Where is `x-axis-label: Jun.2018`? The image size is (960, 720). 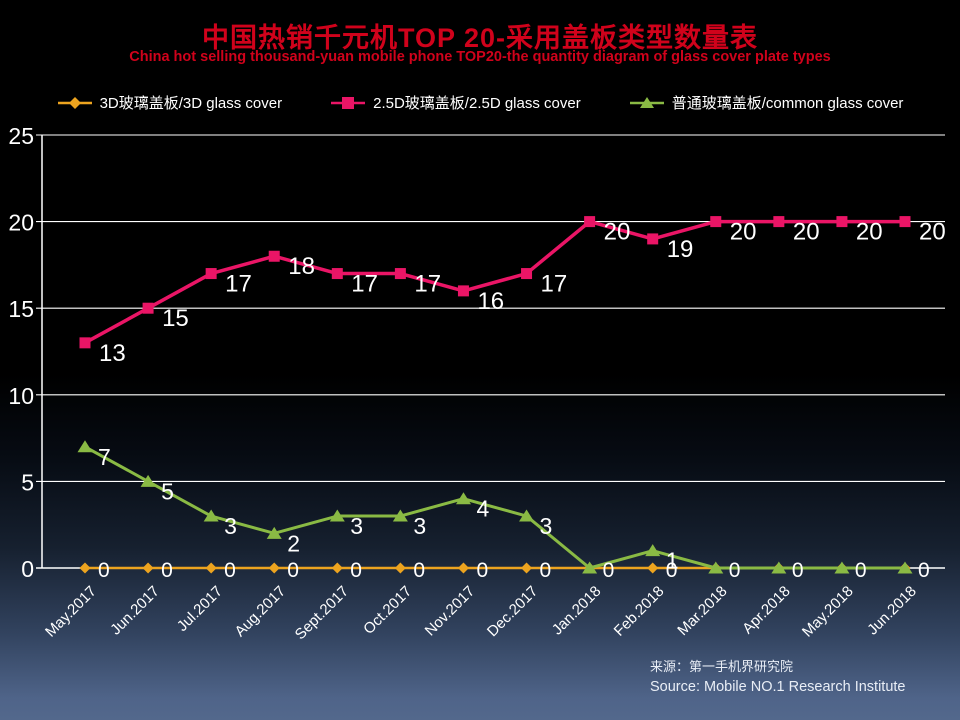 x-axis-label: Jun.2018 is located at coordinates (892, 611).